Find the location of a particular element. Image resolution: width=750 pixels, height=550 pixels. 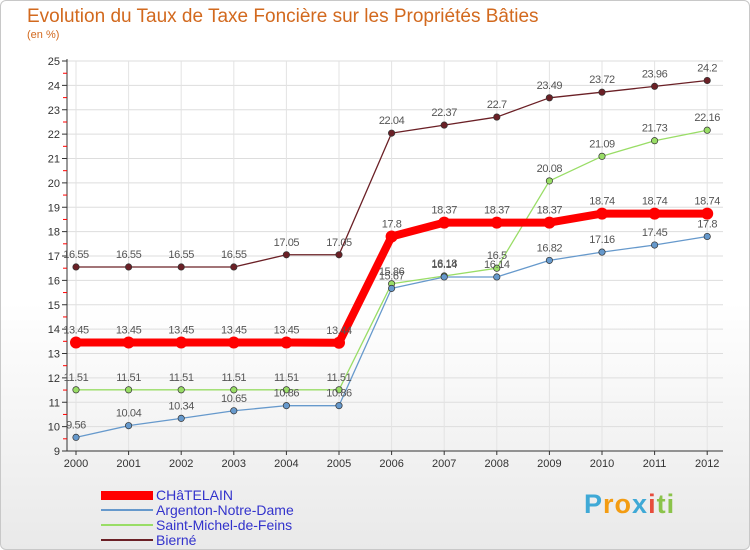

data-label: 23.96 is located at coordinates (655, 74).